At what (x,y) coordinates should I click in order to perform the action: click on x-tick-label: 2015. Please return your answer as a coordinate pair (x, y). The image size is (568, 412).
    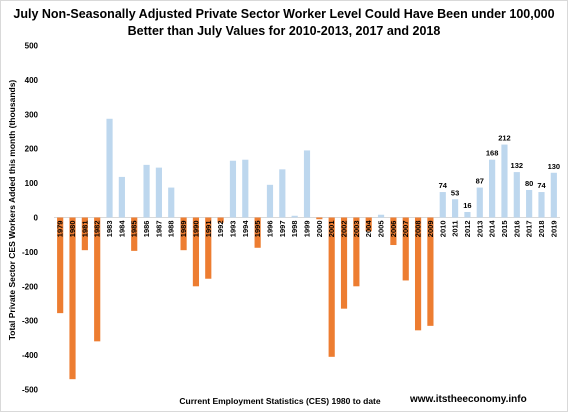
    Looking at the image, I should click on (504, 228).